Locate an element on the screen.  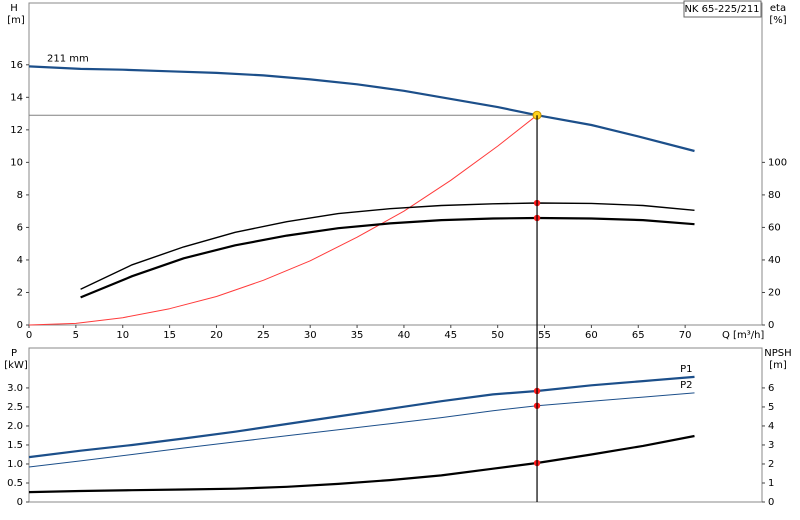
y2-tick-label: 5 is located at coordinates (771, 407).